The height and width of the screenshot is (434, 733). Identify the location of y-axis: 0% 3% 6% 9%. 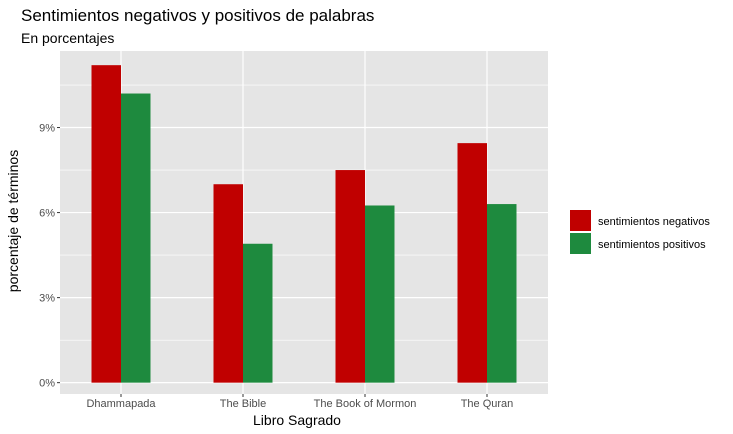
(49, 256).